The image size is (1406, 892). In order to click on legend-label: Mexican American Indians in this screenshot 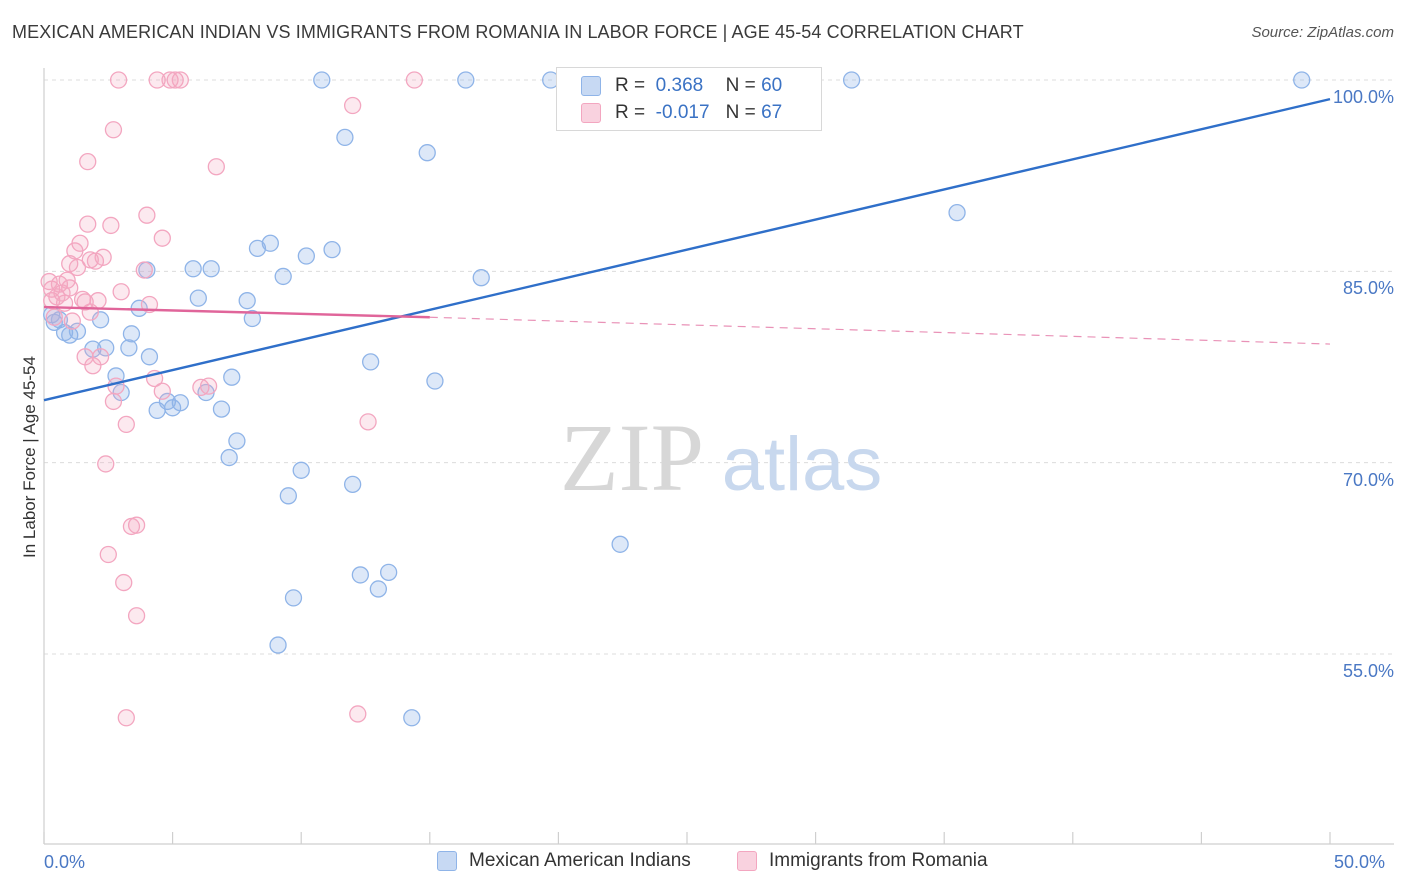, I will do `click(580, 860)`.